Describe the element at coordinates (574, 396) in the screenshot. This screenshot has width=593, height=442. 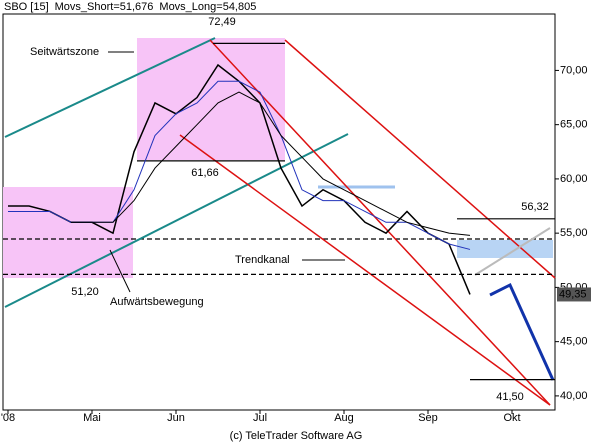
I see `y-tick-label: 40,00` at that location.